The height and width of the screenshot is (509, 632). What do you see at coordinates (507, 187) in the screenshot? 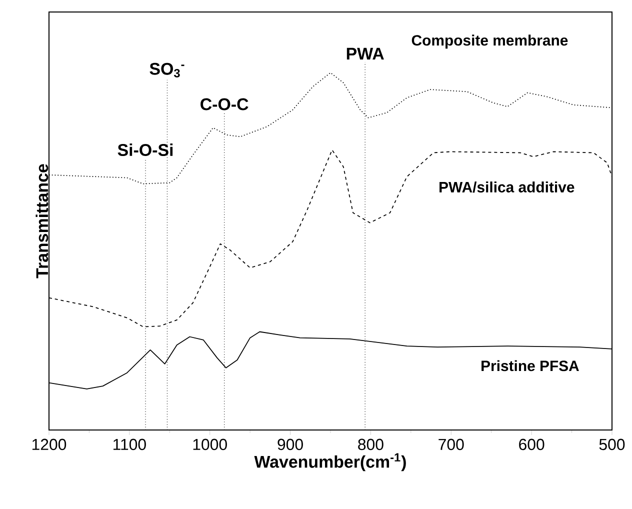
I see `series-label: PWA/silica additive` at bounding box center [507, 187].